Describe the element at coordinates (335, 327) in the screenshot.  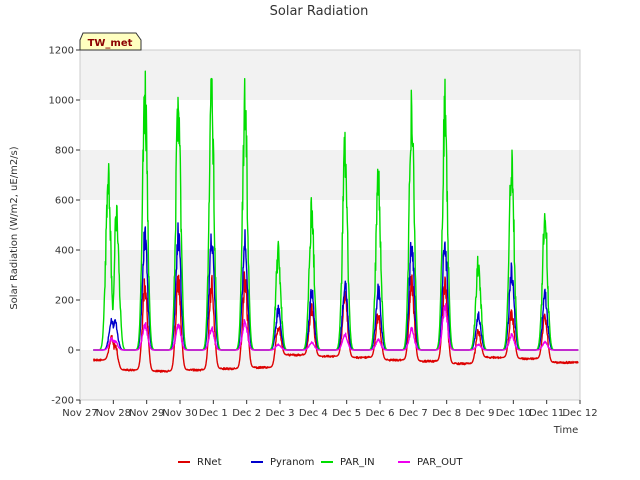
I see `series-line-par-out` at that location.